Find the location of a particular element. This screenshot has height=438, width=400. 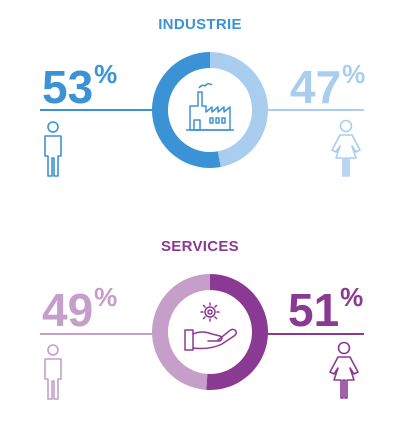

industrie-women-slice is located at coordinates (238, 109).